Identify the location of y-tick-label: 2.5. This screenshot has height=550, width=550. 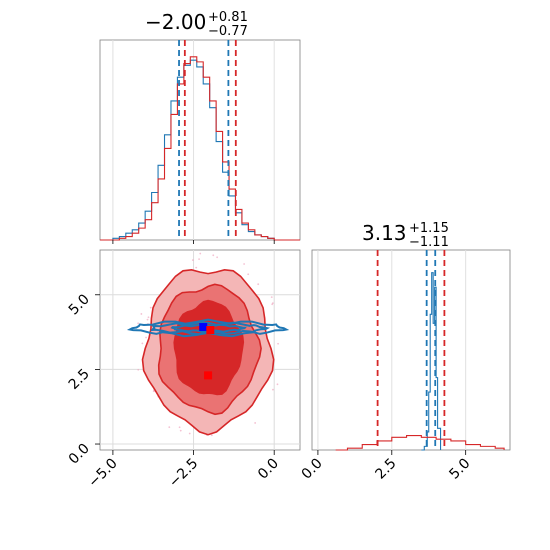
(79, 379).